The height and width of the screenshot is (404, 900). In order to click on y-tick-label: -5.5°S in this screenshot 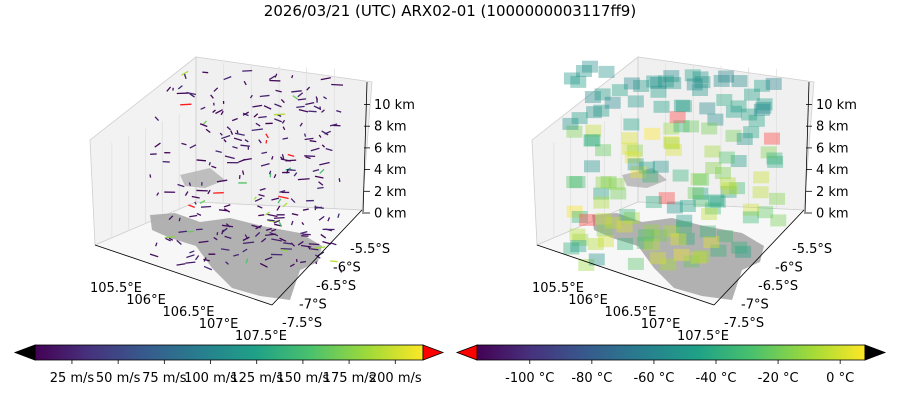, I will do `click(812, 249)`.